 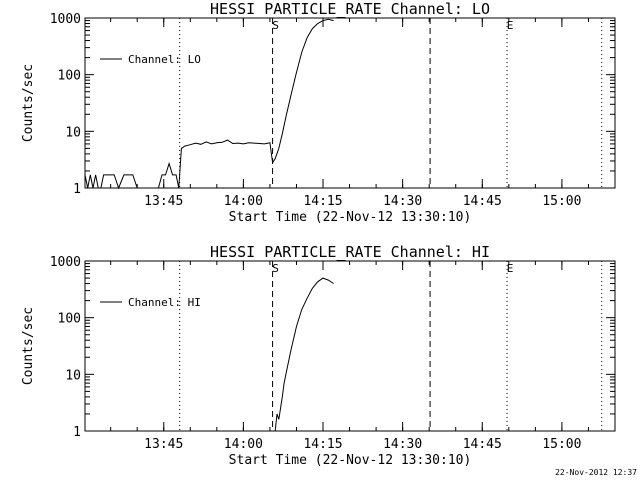 What do you see at coordinates (596, 472) in the screenshot?
I see `footer-timestamp: 22-Nov-2012 12:37` at bounding box center [596, 472].